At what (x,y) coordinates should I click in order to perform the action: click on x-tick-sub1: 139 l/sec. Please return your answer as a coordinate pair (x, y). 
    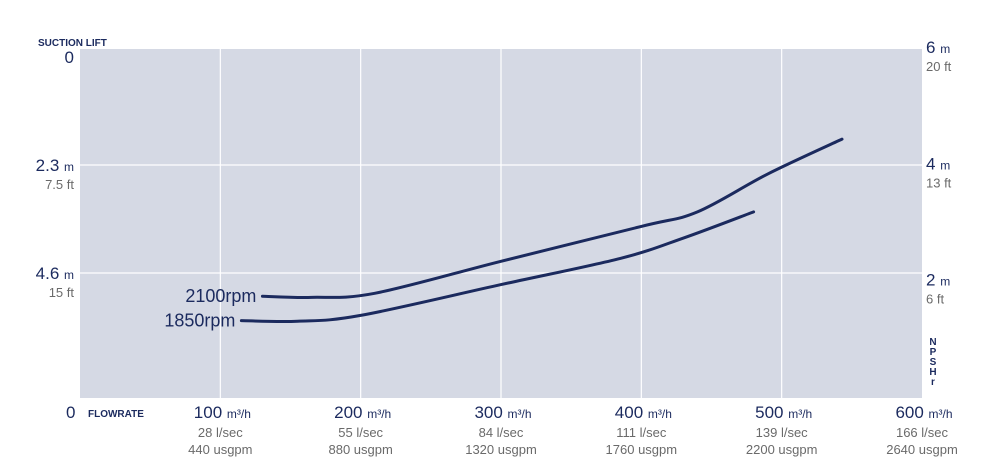
    Looking at the image, I should click on (782, 432).